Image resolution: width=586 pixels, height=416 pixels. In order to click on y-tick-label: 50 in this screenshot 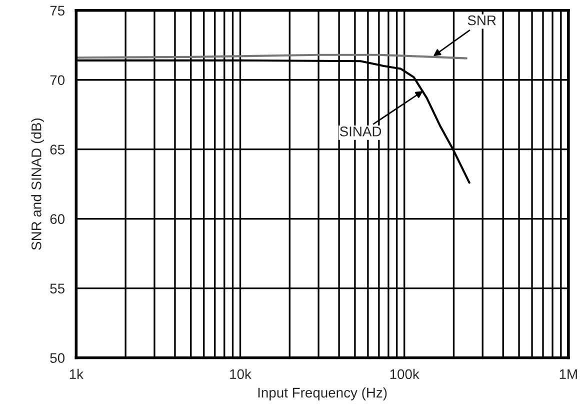, I will do `click(57, 358)`.